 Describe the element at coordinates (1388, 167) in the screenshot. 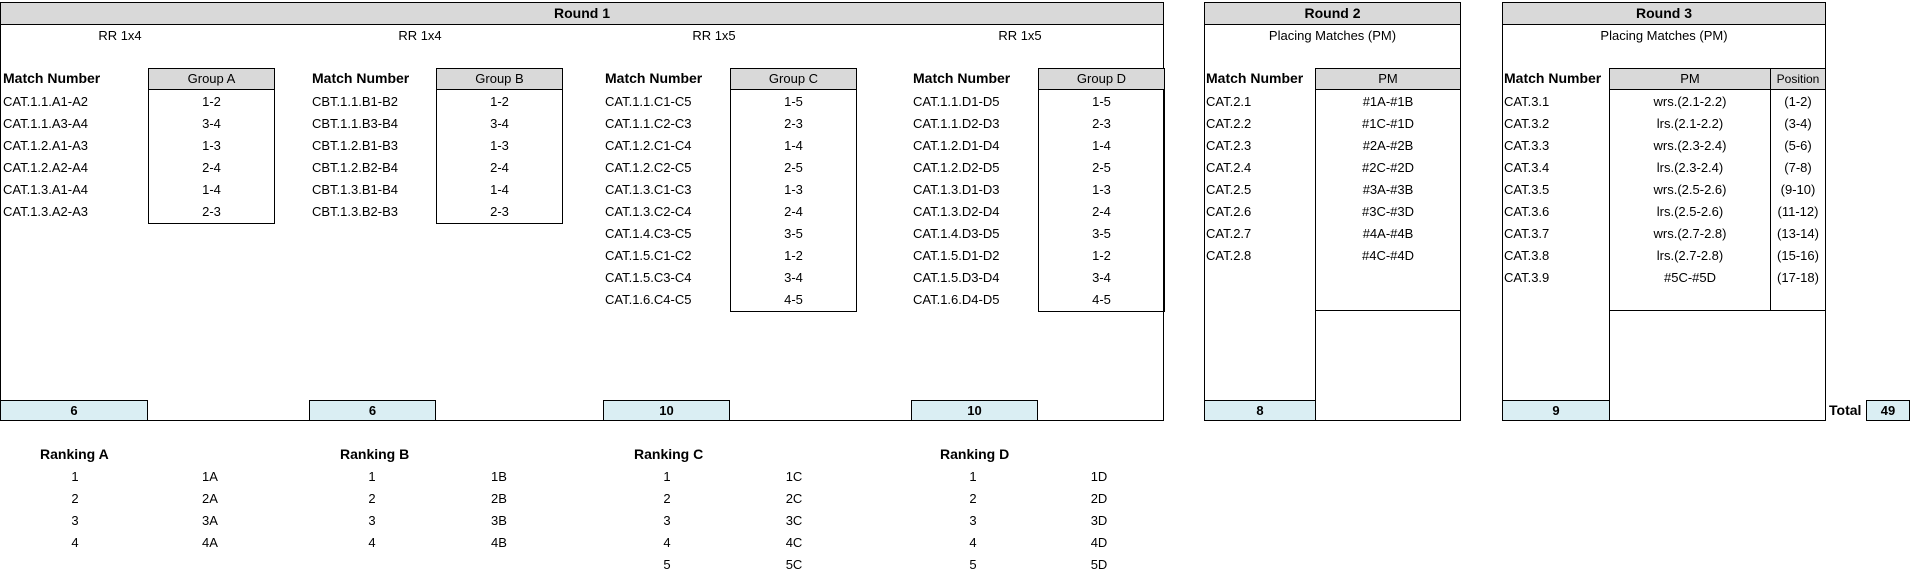

I see `round2-pm: #2C-#2D` at that location.